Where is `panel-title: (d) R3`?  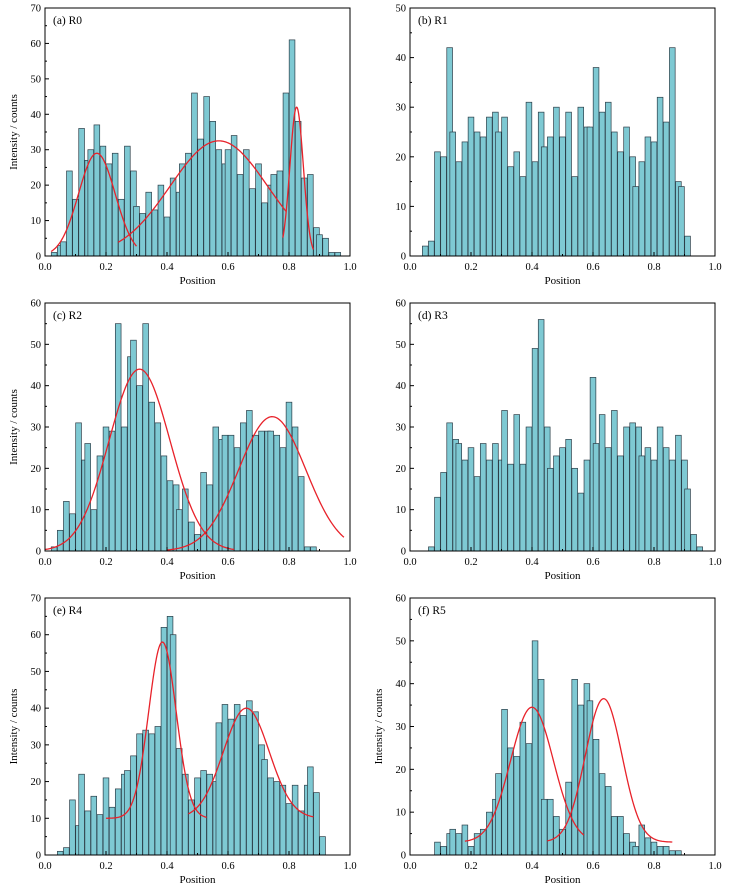 panel-title: (d) R3 is located at coordinates (433, 316).